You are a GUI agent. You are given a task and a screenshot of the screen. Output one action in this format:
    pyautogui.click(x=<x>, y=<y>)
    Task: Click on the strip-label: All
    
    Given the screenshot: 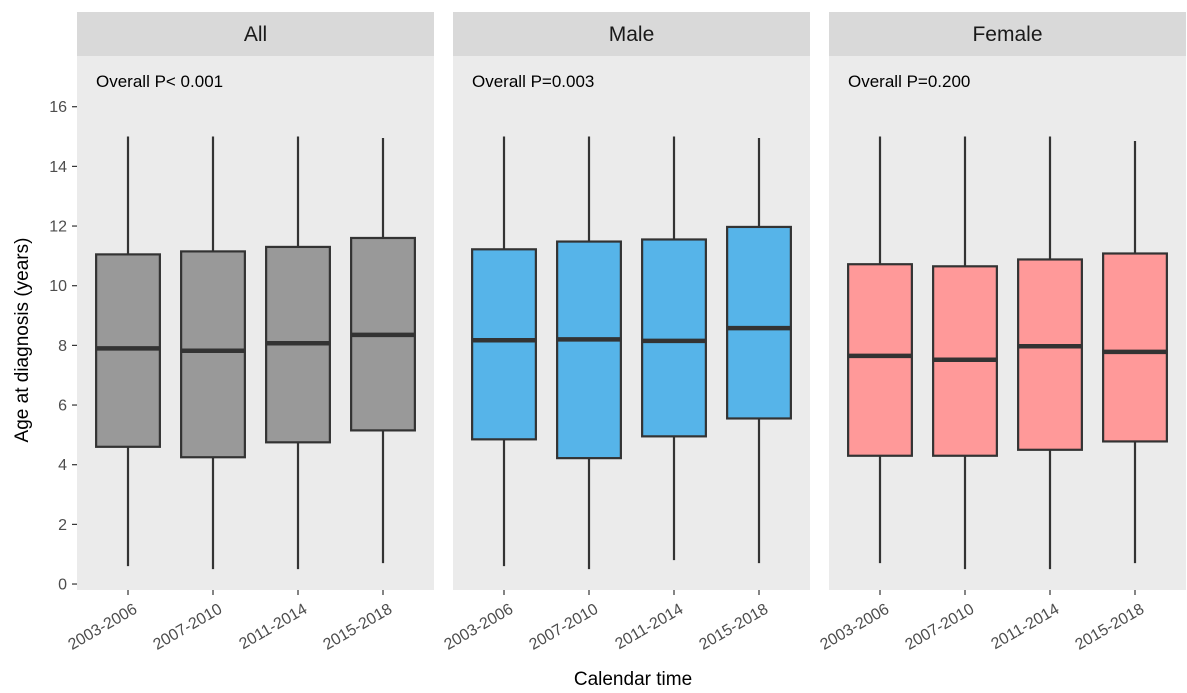 What is the action you would take?
    pyautogui.click(x=255, y=34)
    